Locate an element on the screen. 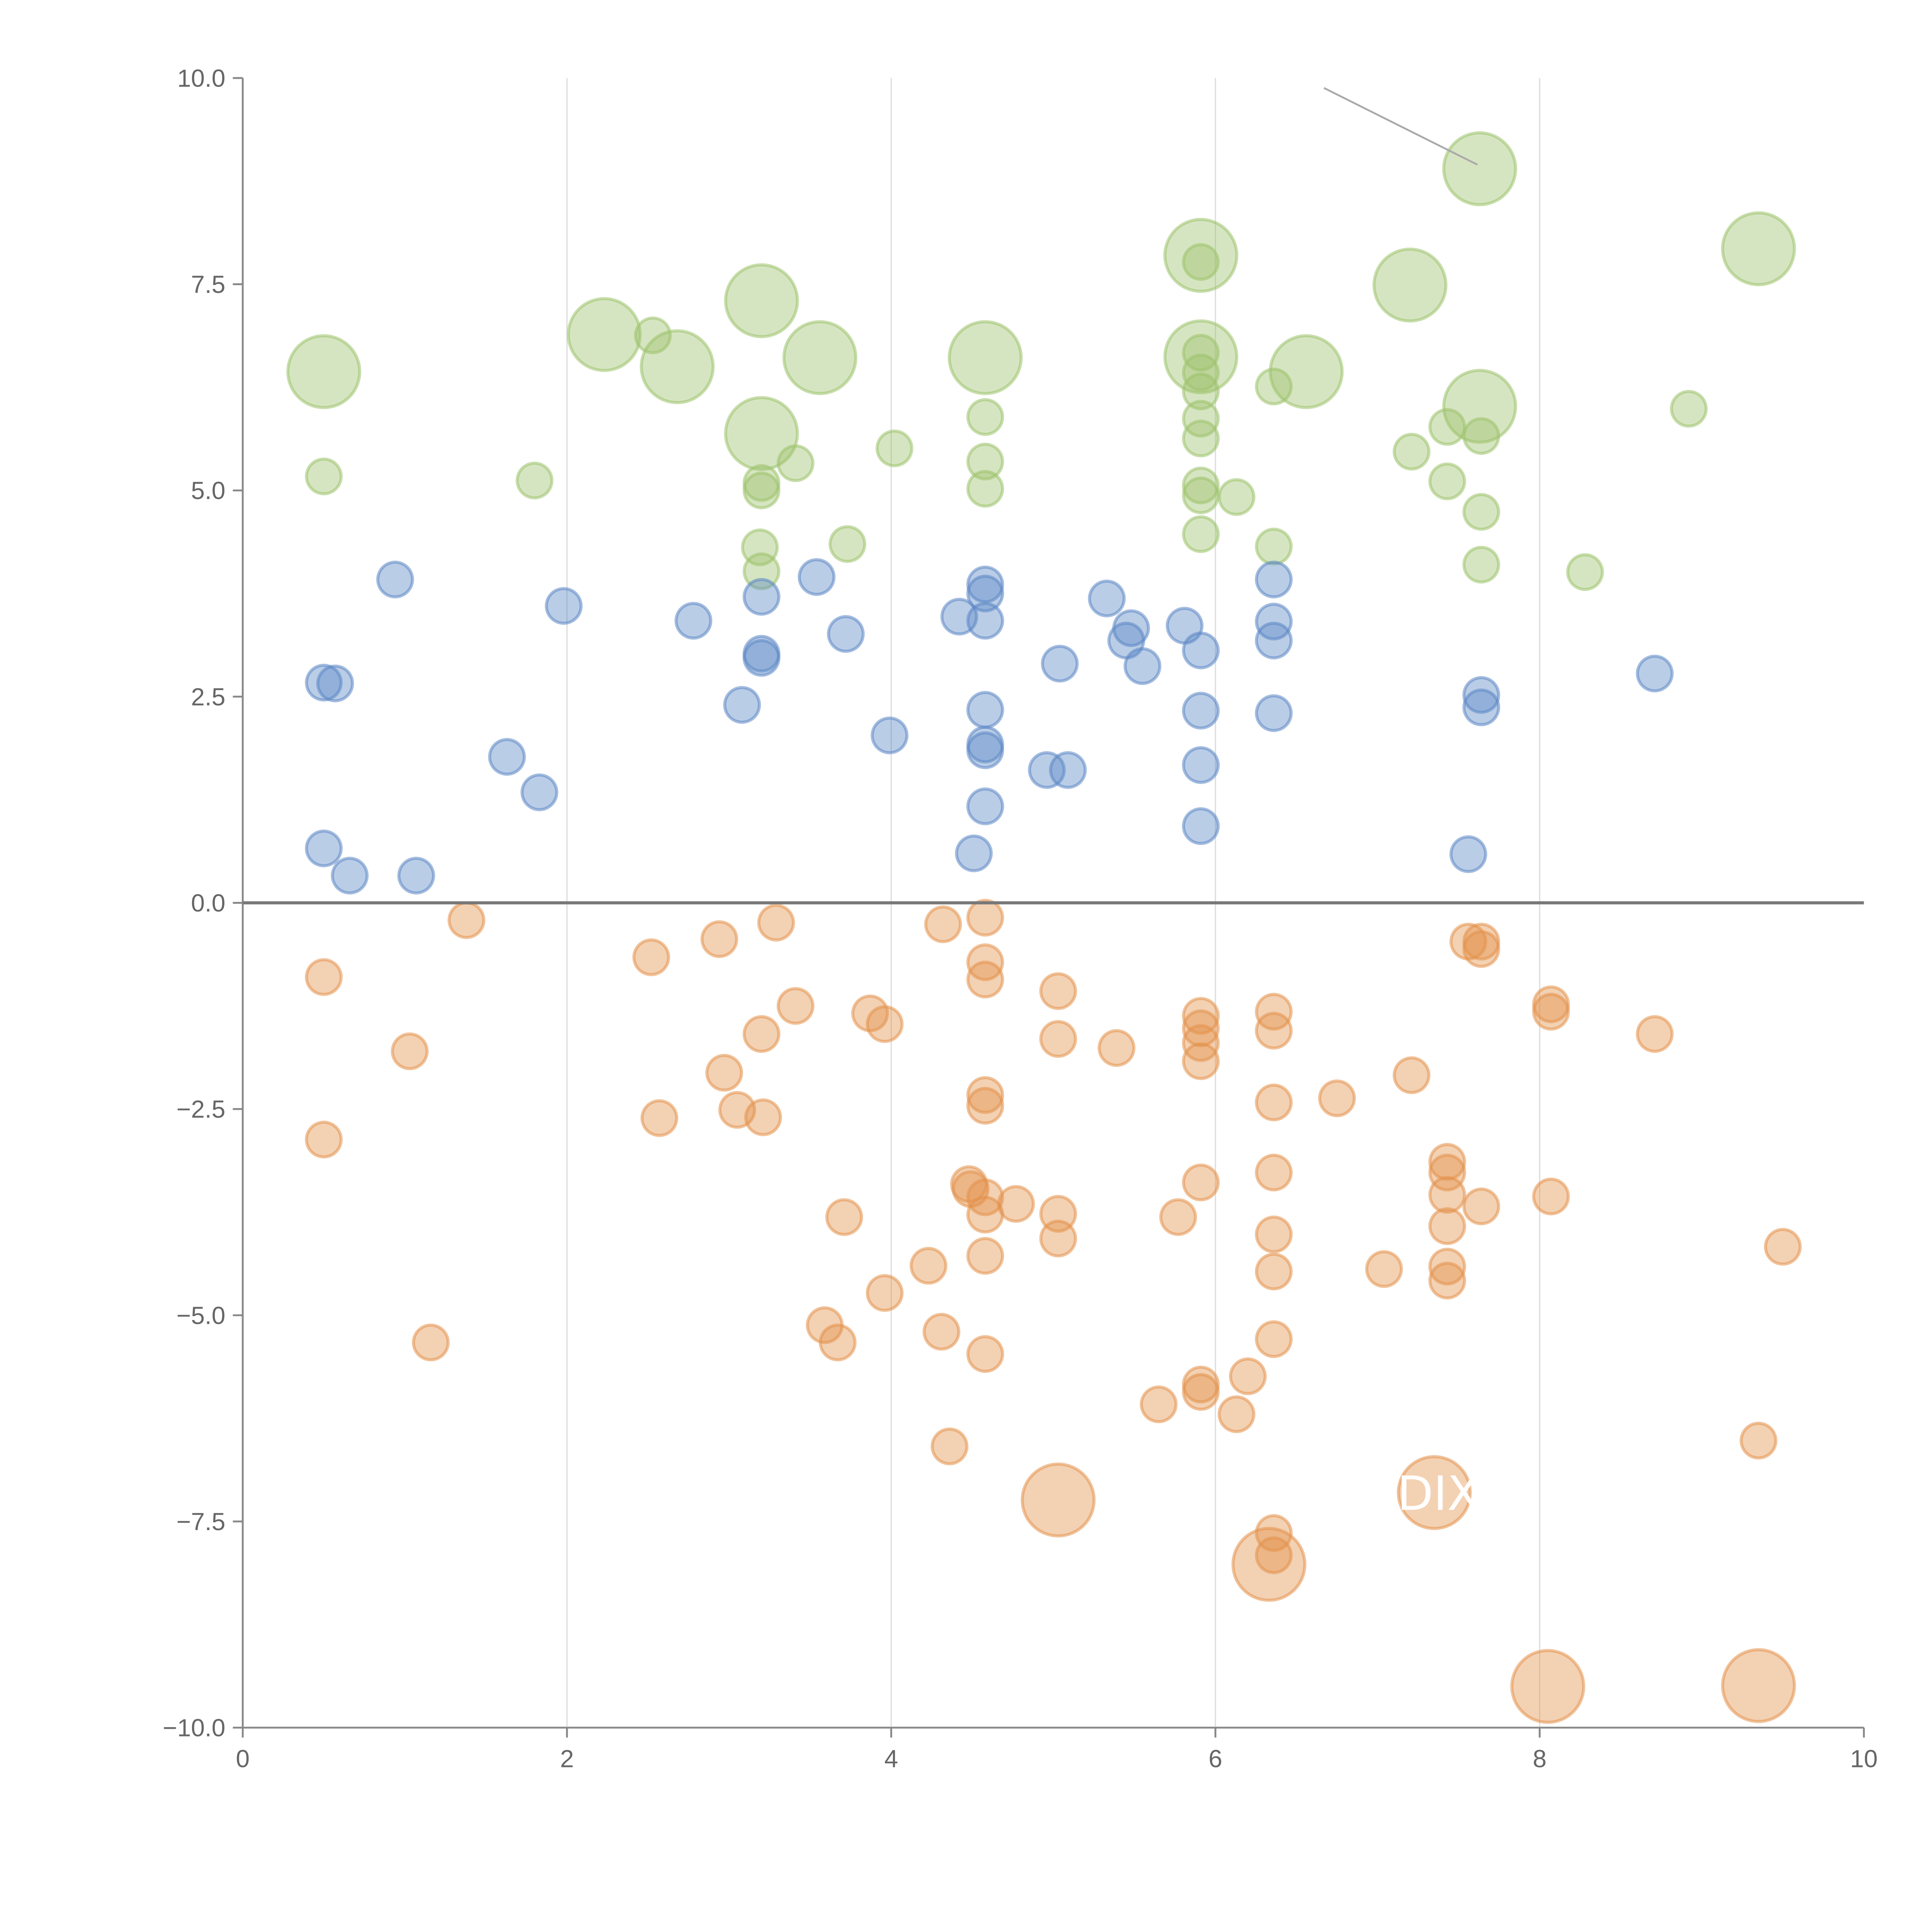 Image resolution: width=1932 pixels, height=1932 pixels. y-tick-label: −10.0 is located at coordinates (194, 1728).